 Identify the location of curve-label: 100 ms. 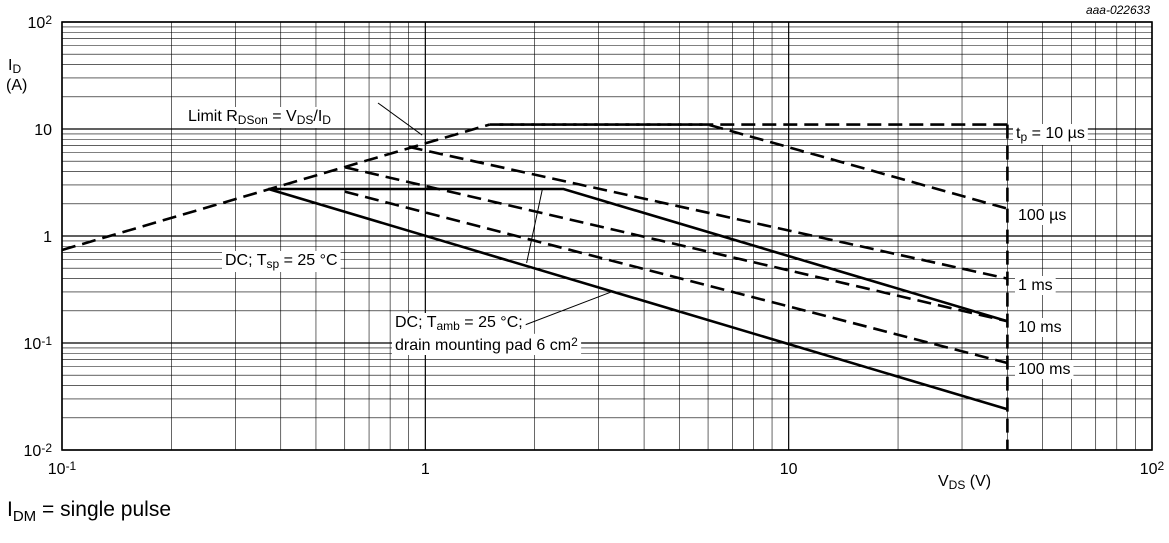
(1044, 369).